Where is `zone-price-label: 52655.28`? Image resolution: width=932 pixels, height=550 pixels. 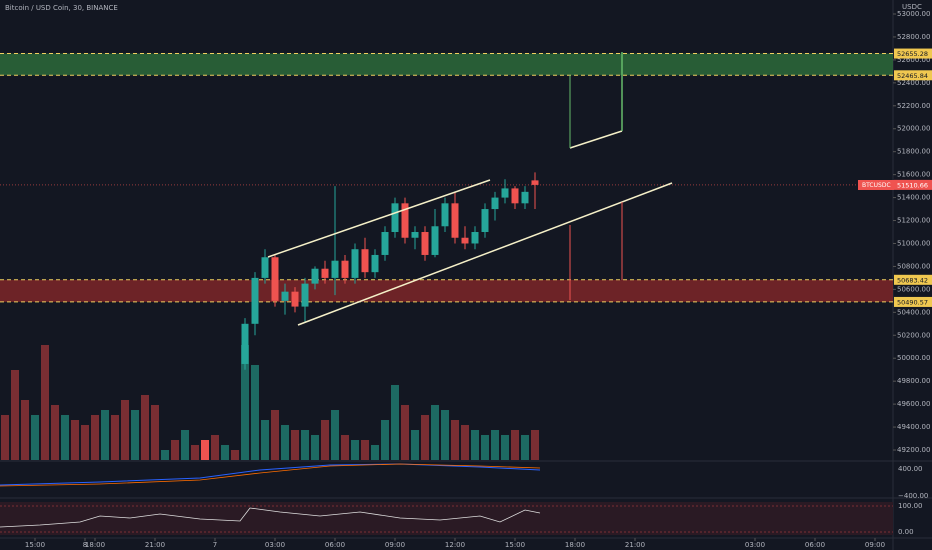 zone-price-label: 52655.28 is located at coordinates (912, 54).